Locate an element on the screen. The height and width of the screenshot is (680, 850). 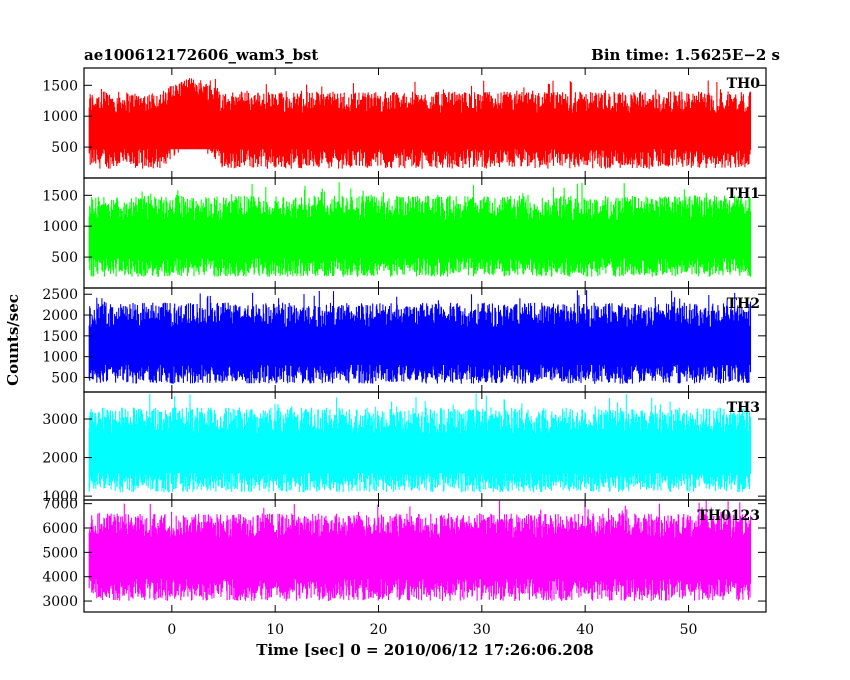
series-label-th1: TH1 is located at coordinates (743, 194).